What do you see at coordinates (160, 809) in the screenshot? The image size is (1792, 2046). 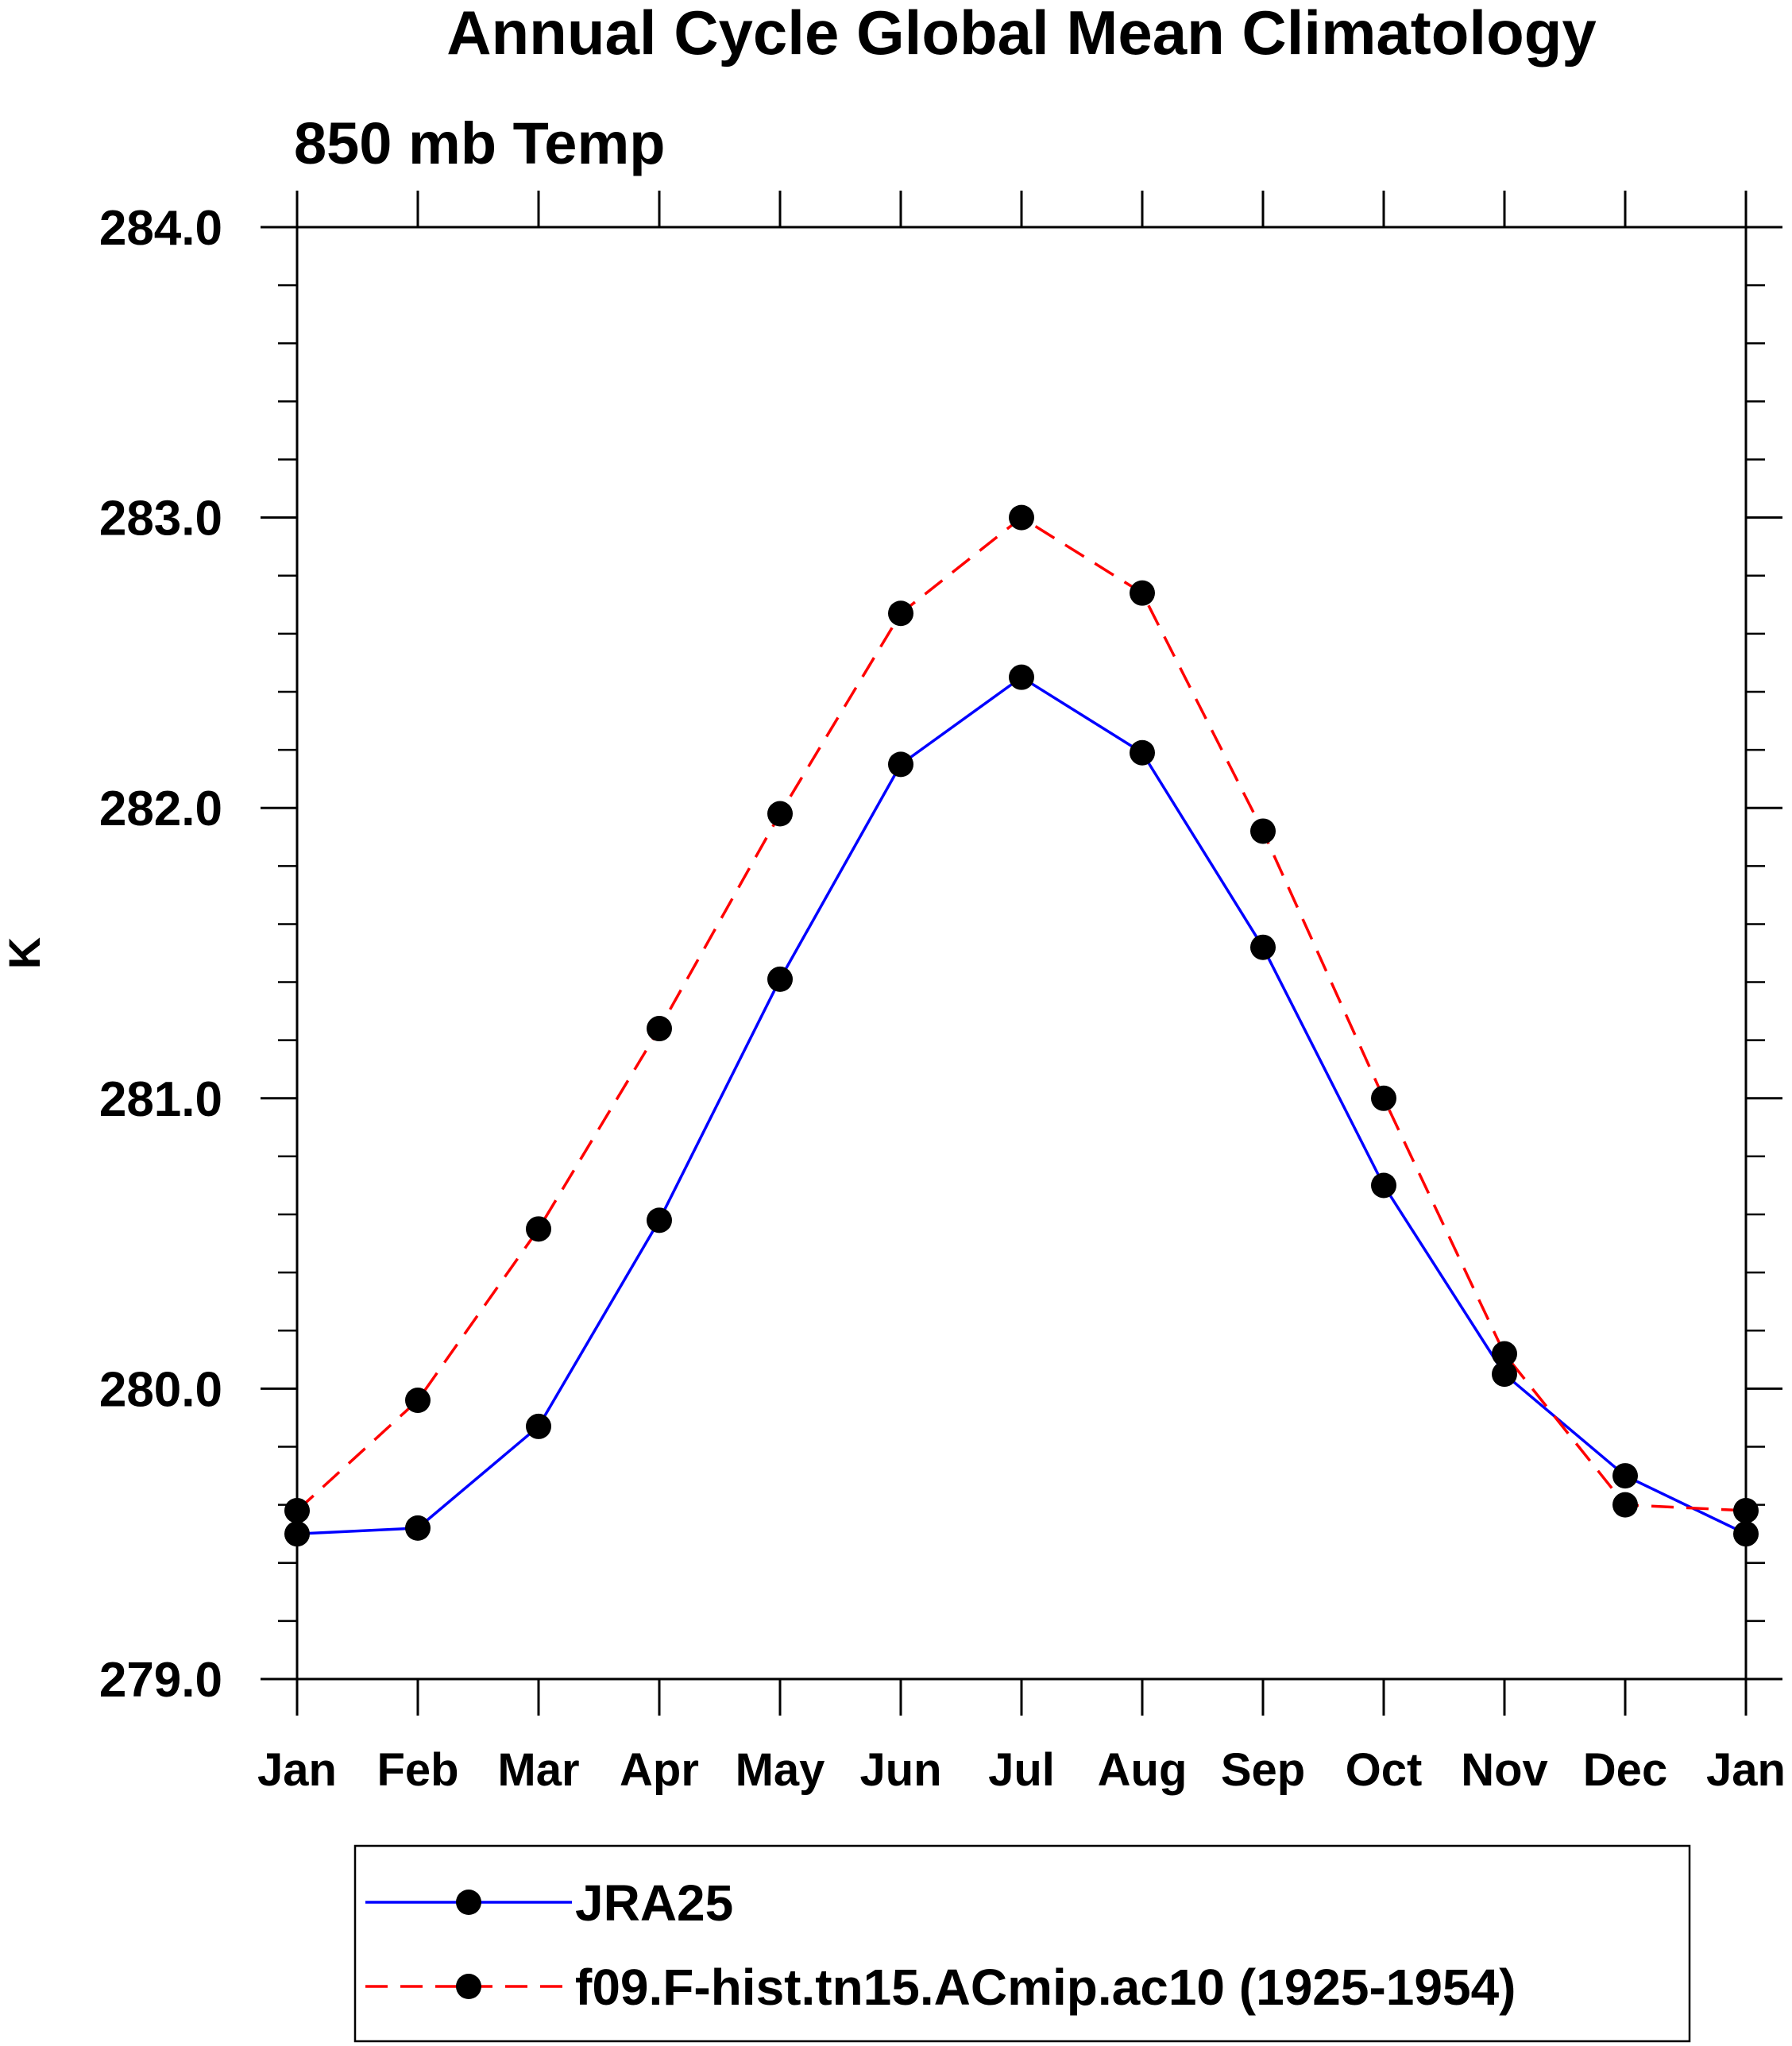 I see `y-tick-label: 282.0` at bounding box center [160, 809].